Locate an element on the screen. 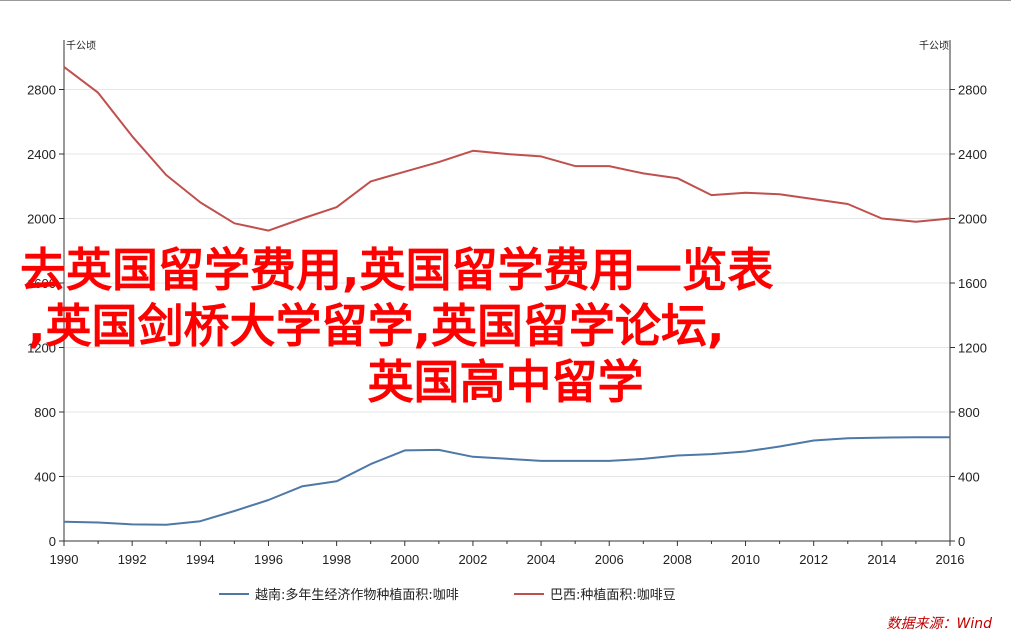 Image resolution: width=1011 pixels, height=632 pixels. x-tick-label: 2016 is located at coordinates (950, 559).